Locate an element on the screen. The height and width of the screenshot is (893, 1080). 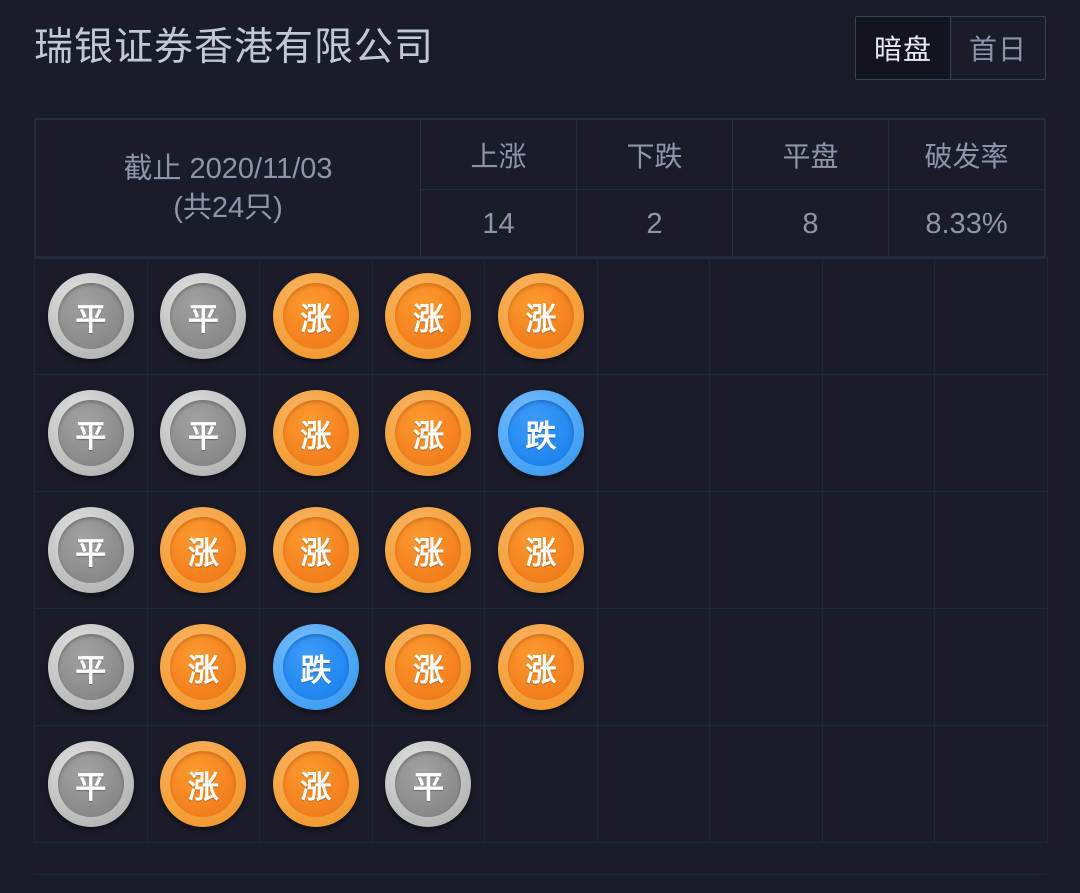
period-label-line1: 截止 2020/11/03 is located at coordinates (228, 168).